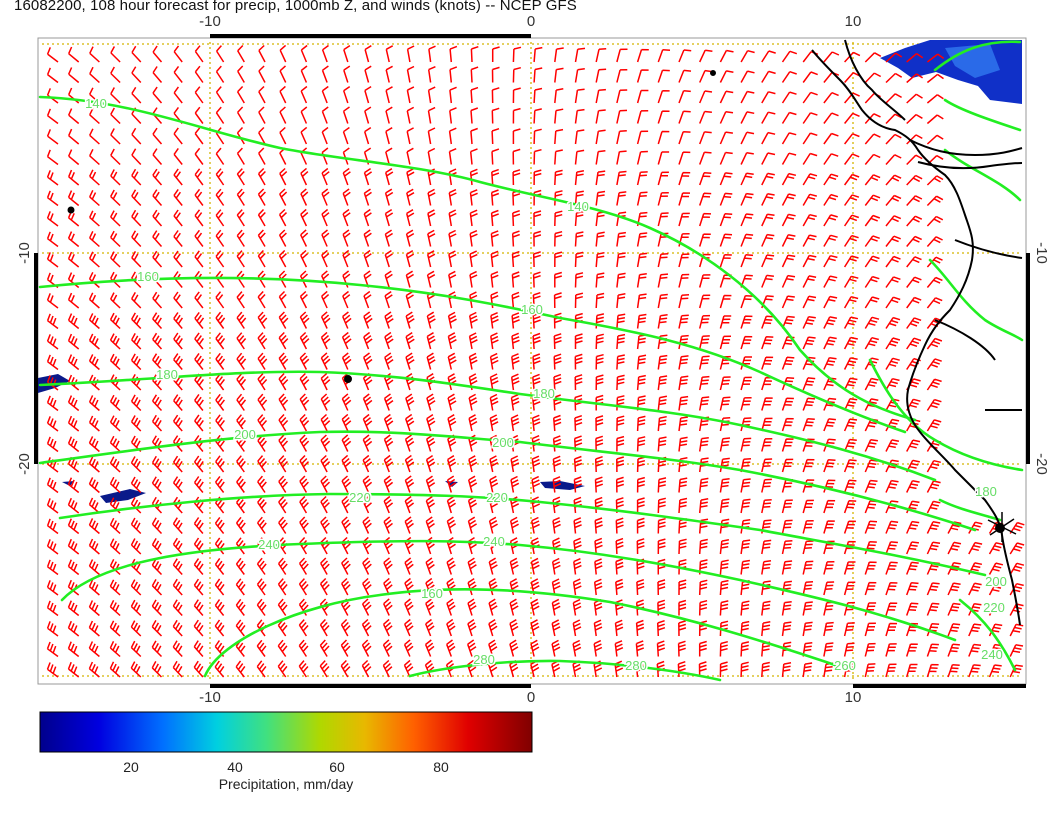 This screenshot has width=1056, height=816. What do you see at coordinates (210, 697) in the screenshot?
I see `x-tick-bottom-1: -10` at bounding box center [210, 697].